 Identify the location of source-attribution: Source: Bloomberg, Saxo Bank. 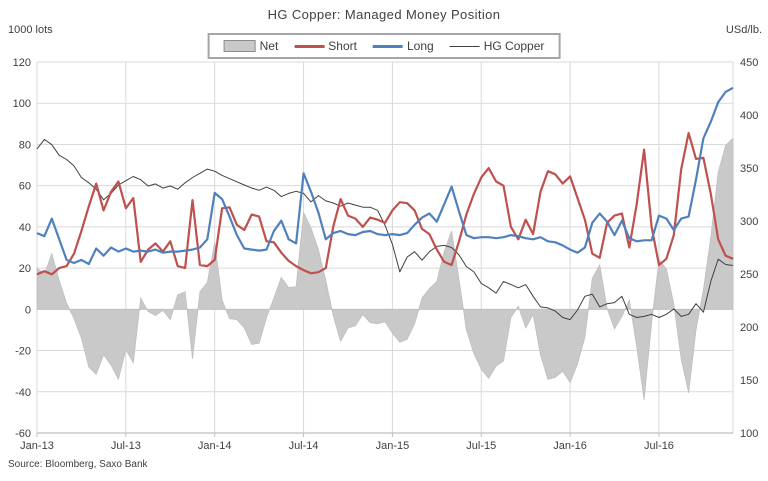
(78, 464).